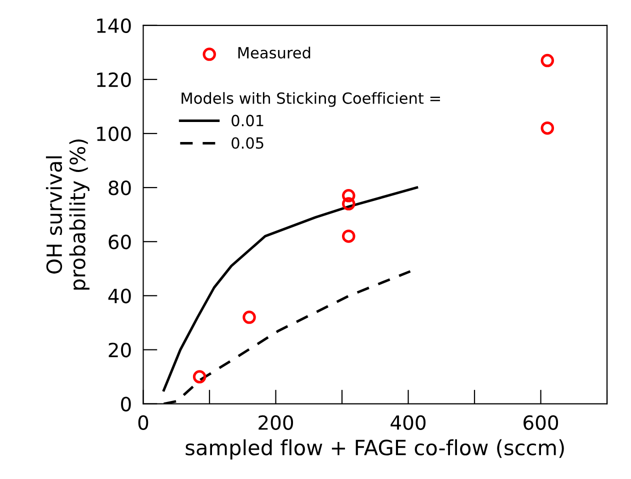  Describe the element at coordinates (119, 350) in the screenshot. I see `y-tick-label: 20` at that location.